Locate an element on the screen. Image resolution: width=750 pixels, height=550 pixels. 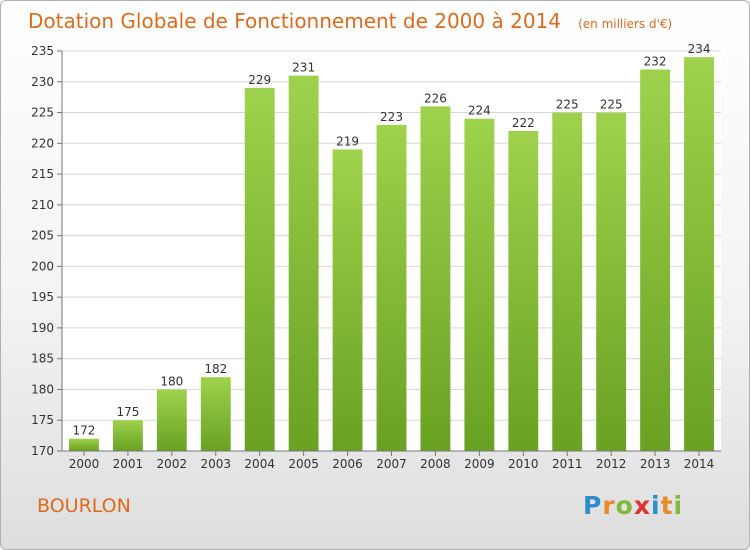
y-tick-label: 205 is located at coordinates (42, 236).